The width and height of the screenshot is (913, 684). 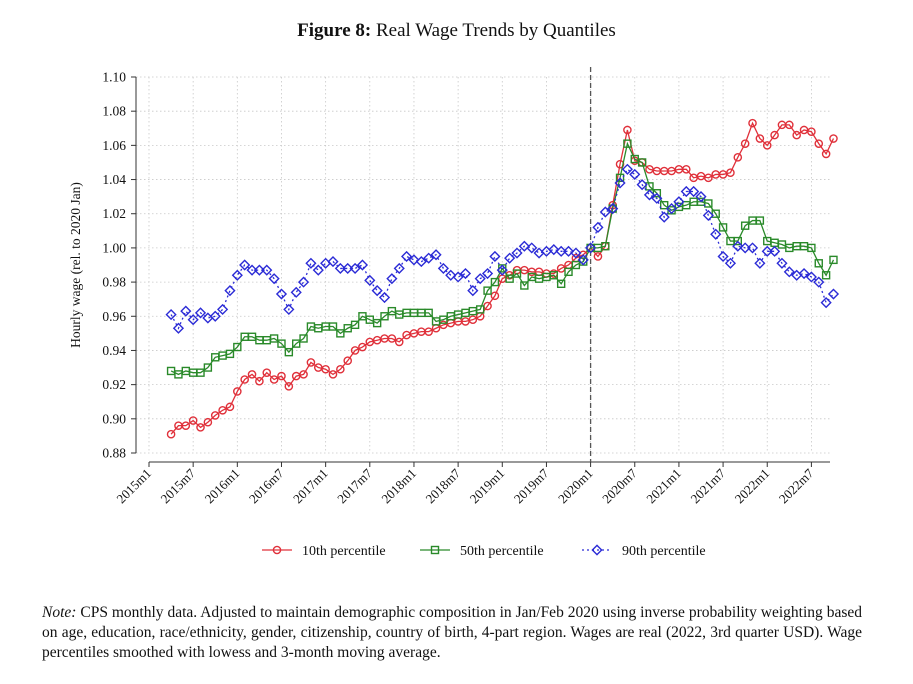 I want to click on x-tick-label: 2016m7, so click(x=266, y=485).